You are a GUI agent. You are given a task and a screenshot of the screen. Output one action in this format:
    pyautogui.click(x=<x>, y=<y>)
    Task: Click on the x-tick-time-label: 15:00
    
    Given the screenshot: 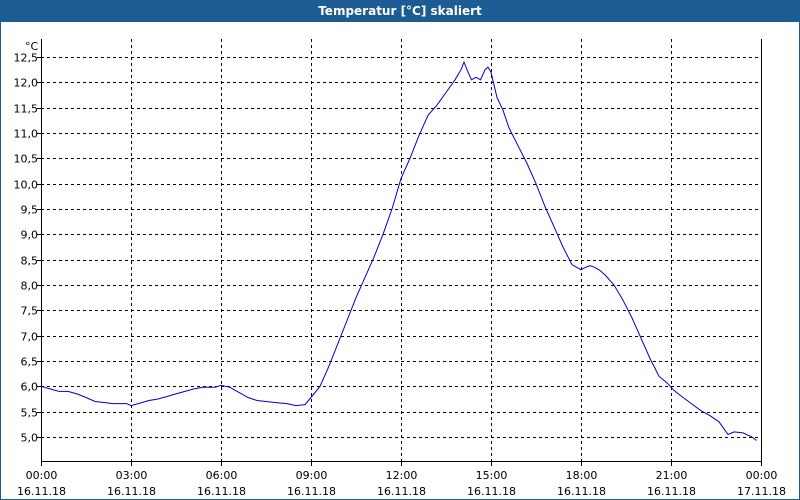 What is the action you would take?
    pyautogui.click(x=492, y=475)
    